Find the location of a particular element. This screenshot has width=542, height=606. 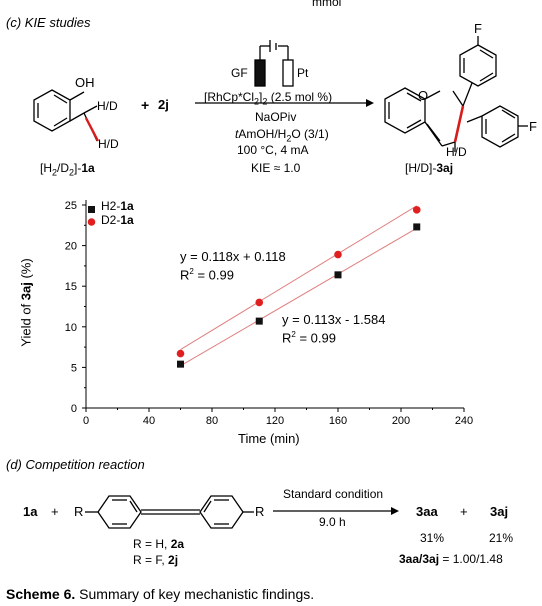

reactant-benzene-ring is located at coordinates (65, 115).